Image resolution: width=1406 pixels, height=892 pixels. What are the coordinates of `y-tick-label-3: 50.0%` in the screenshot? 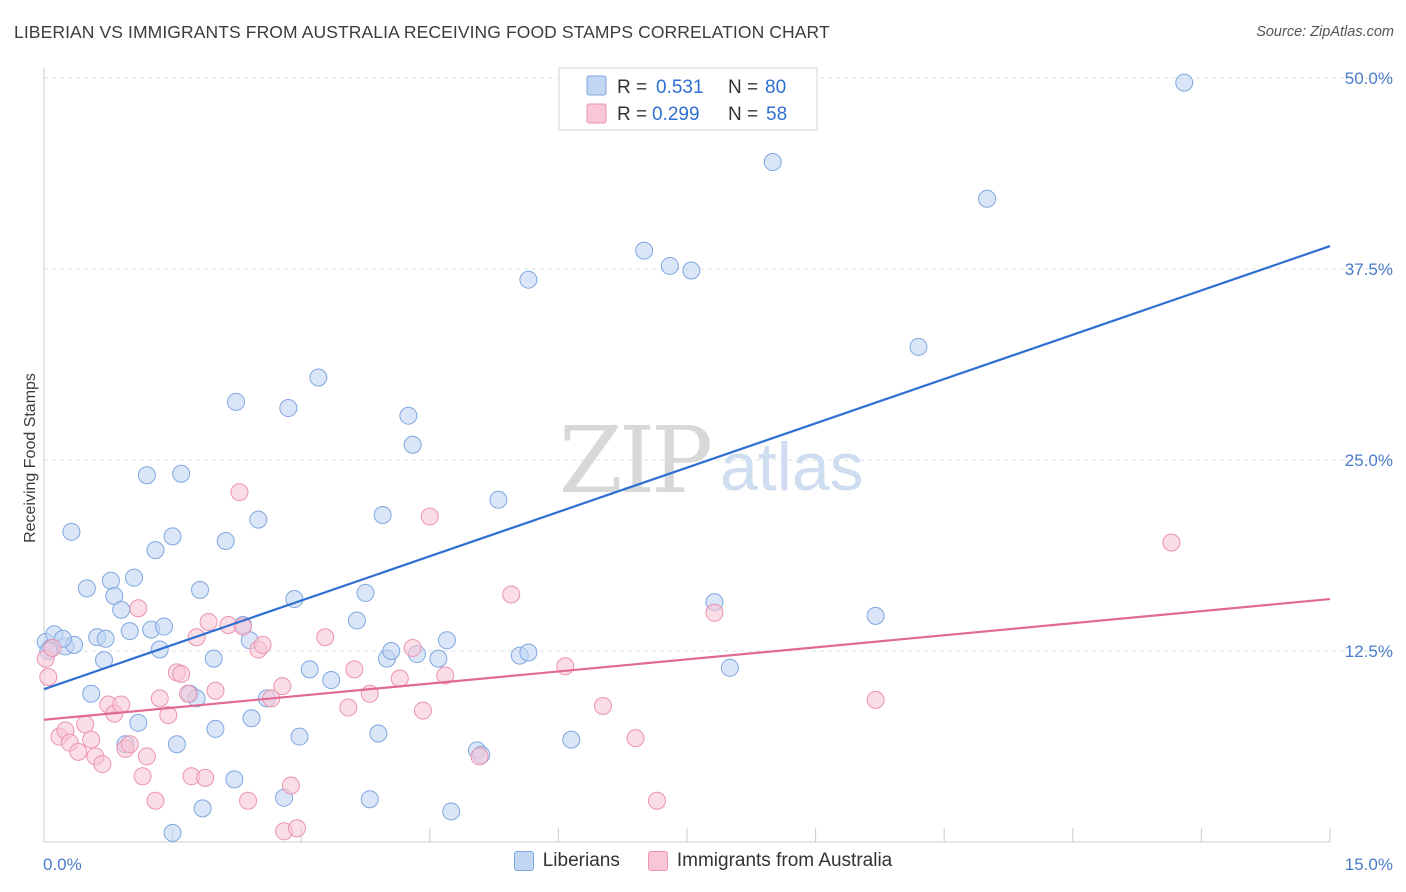 It's located at (1369, 78).